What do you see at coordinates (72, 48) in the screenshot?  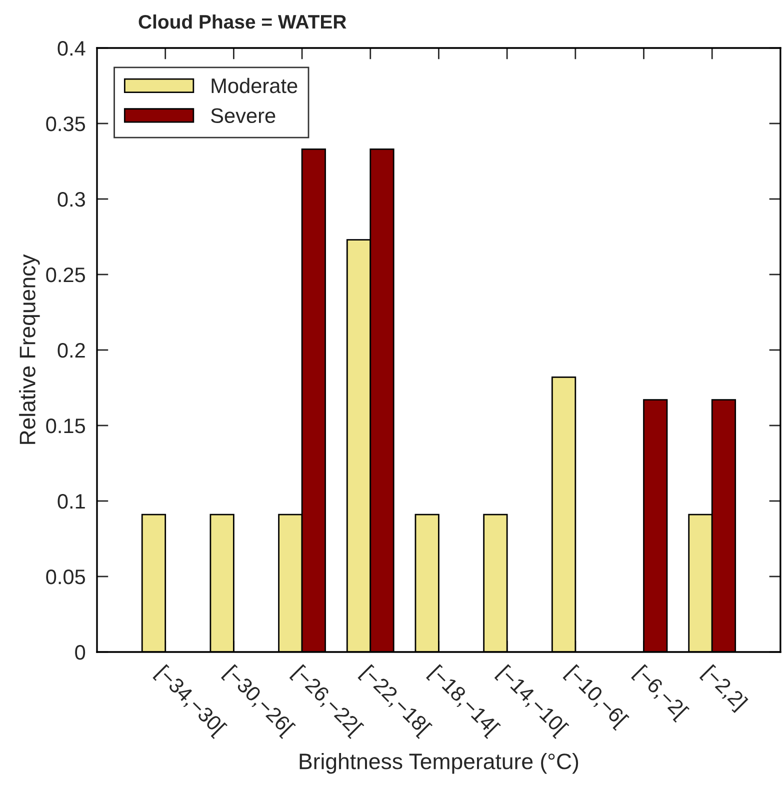 I see `y-tick-label: 0.4` at bounding box center [72, 48].